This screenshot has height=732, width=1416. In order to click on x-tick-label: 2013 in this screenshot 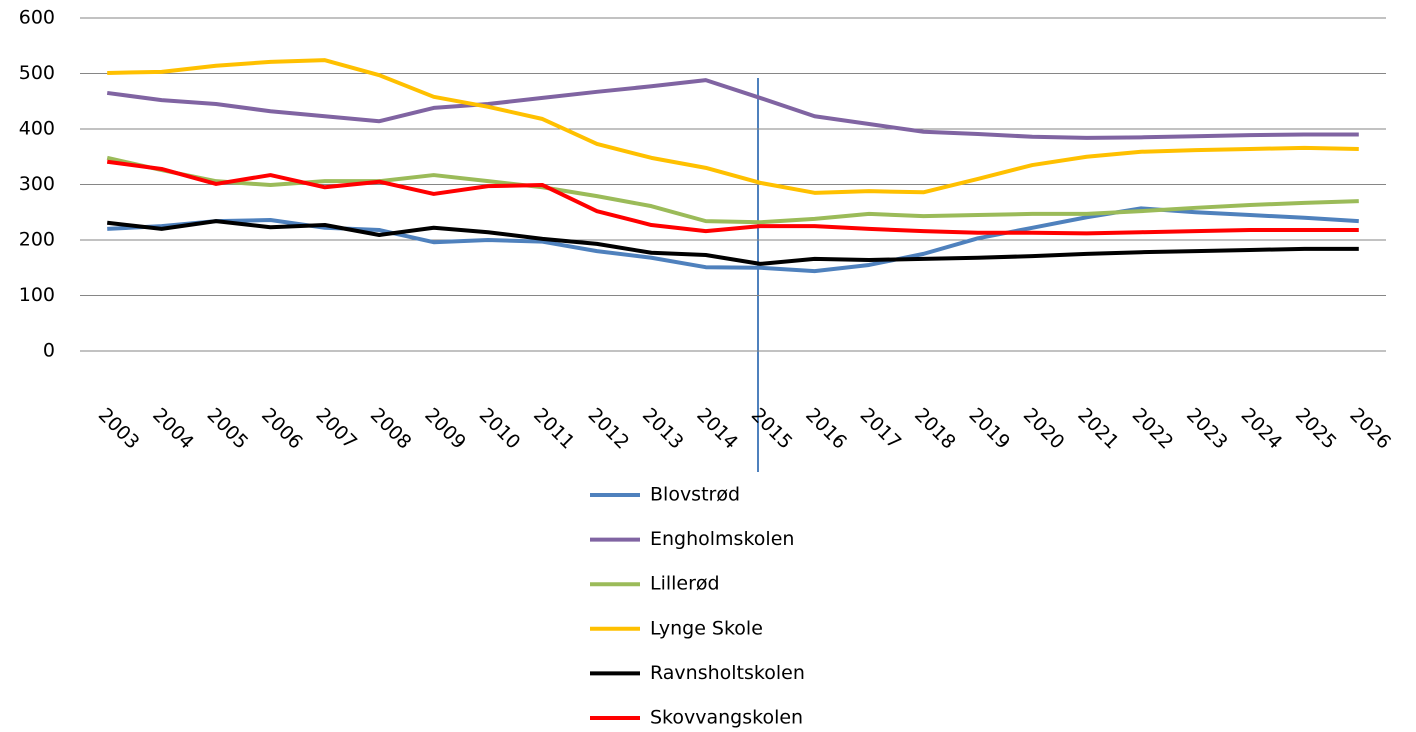, I will do `click(663, 429)`.